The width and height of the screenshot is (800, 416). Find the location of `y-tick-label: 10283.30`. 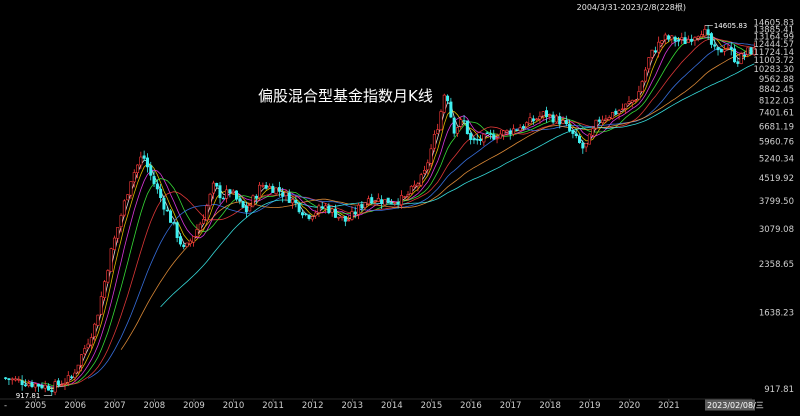

y-tick-label: 10283.30 is located at coordinates (773, 70).